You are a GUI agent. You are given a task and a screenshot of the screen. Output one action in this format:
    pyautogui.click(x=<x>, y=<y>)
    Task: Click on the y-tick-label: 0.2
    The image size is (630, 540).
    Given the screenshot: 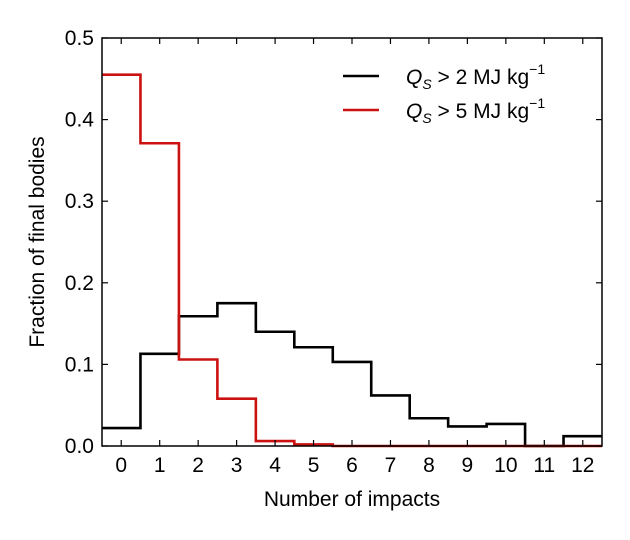 What is the action you would take?
    pyautogui.click(x=79, y=283)
    